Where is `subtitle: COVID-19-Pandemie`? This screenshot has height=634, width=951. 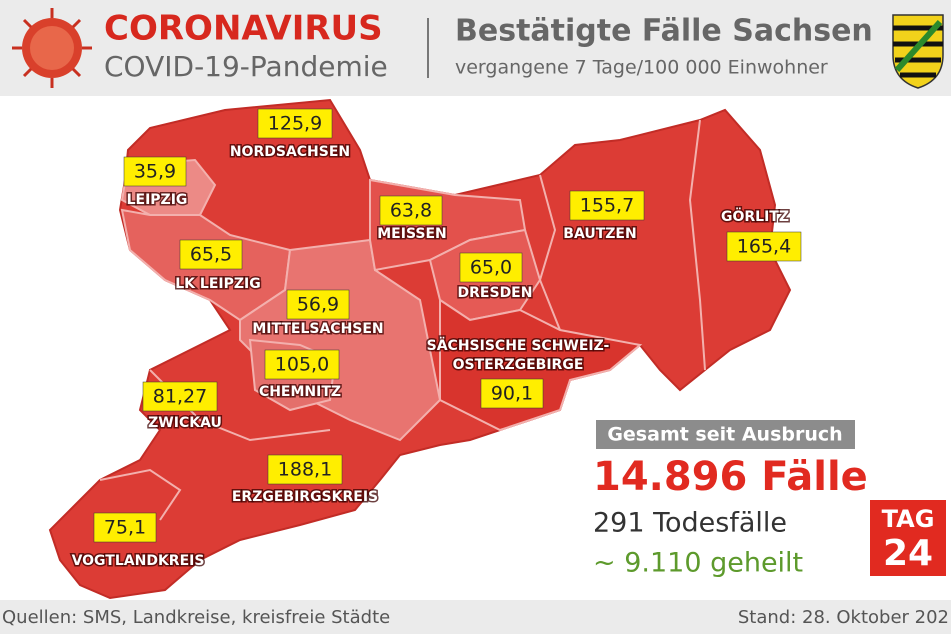
subtitle: COVID-19-Pandemie is located at coordinates (246, 66).